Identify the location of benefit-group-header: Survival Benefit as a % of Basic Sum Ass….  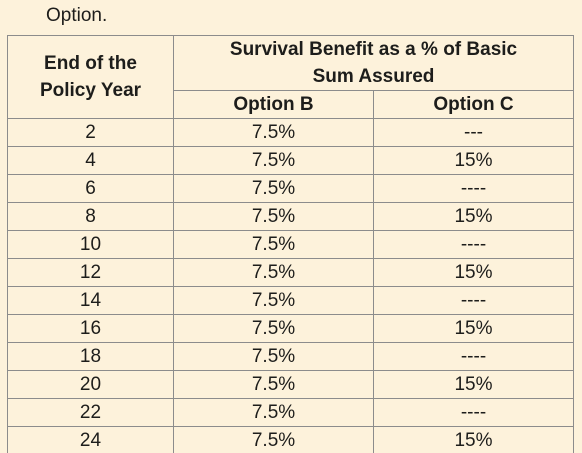
(373, 63).